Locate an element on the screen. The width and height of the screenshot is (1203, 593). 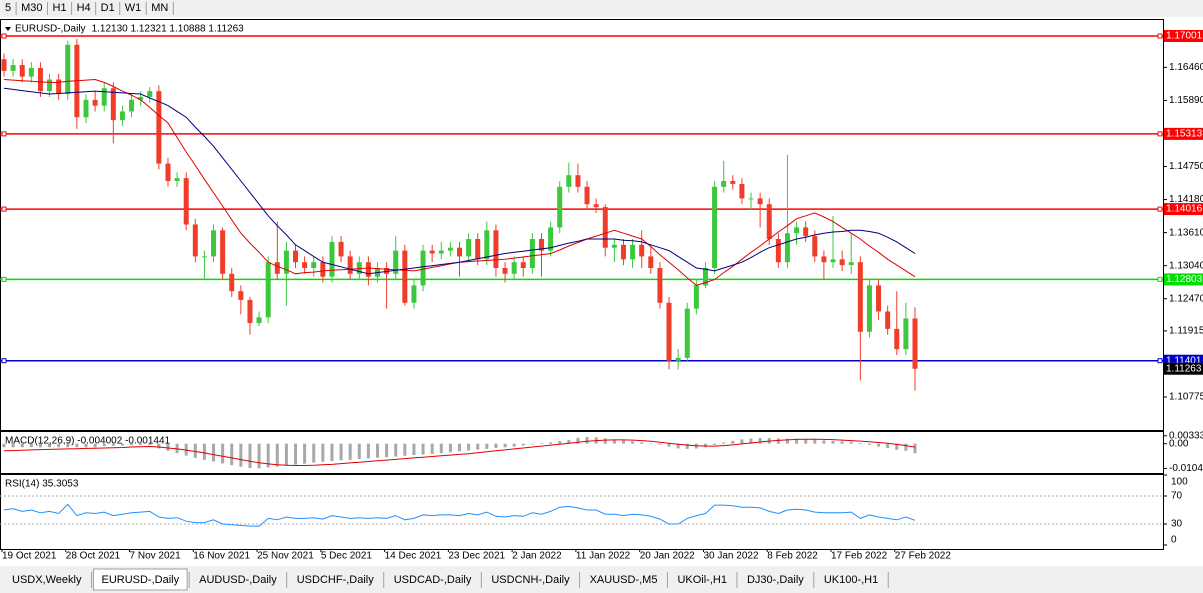
level-price-label: 1.15313 is located at coordinates (1184, 134).